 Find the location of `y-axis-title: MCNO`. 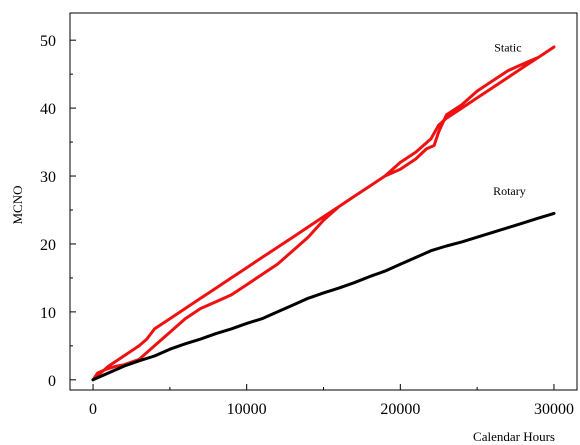

y-axis-title: MCNO is located at coordinates (17, 204).